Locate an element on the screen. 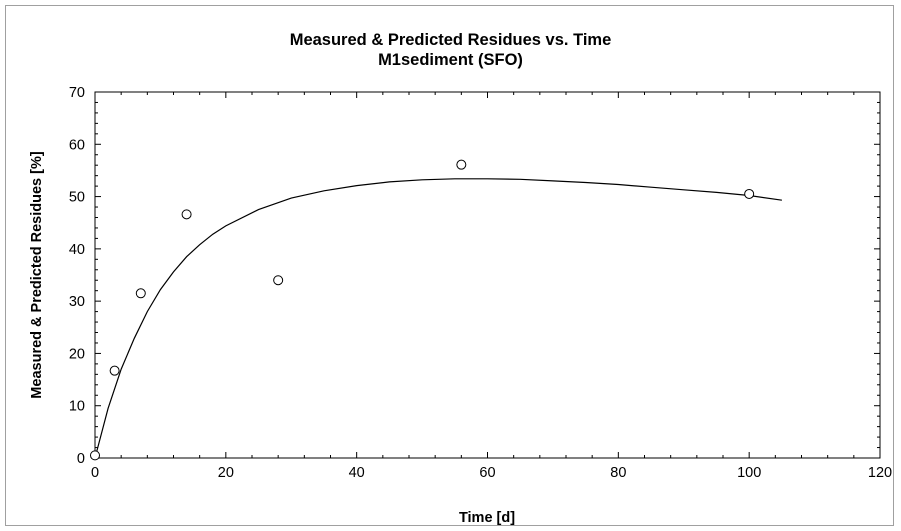 The width and height of the screenshot is (901, 531). x-tick-label: 40 is located at coordinates (357, 473).